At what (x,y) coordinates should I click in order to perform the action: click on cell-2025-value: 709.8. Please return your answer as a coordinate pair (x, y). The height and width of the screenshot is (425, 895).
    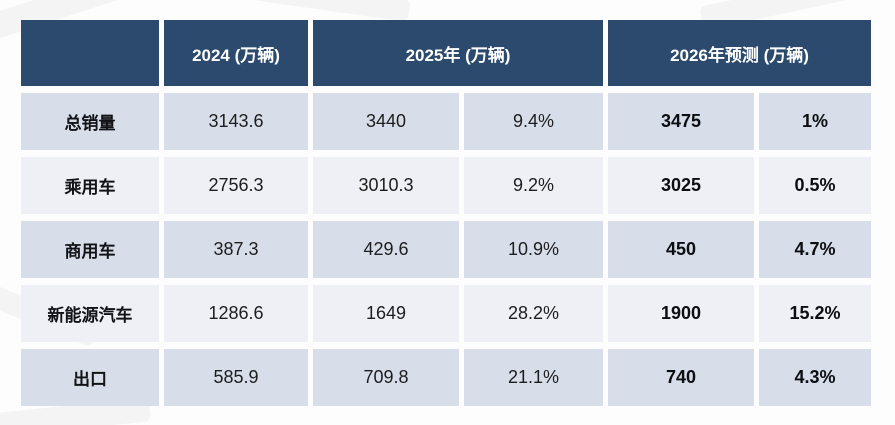
    Looking at the image, I should click on (386, 377).